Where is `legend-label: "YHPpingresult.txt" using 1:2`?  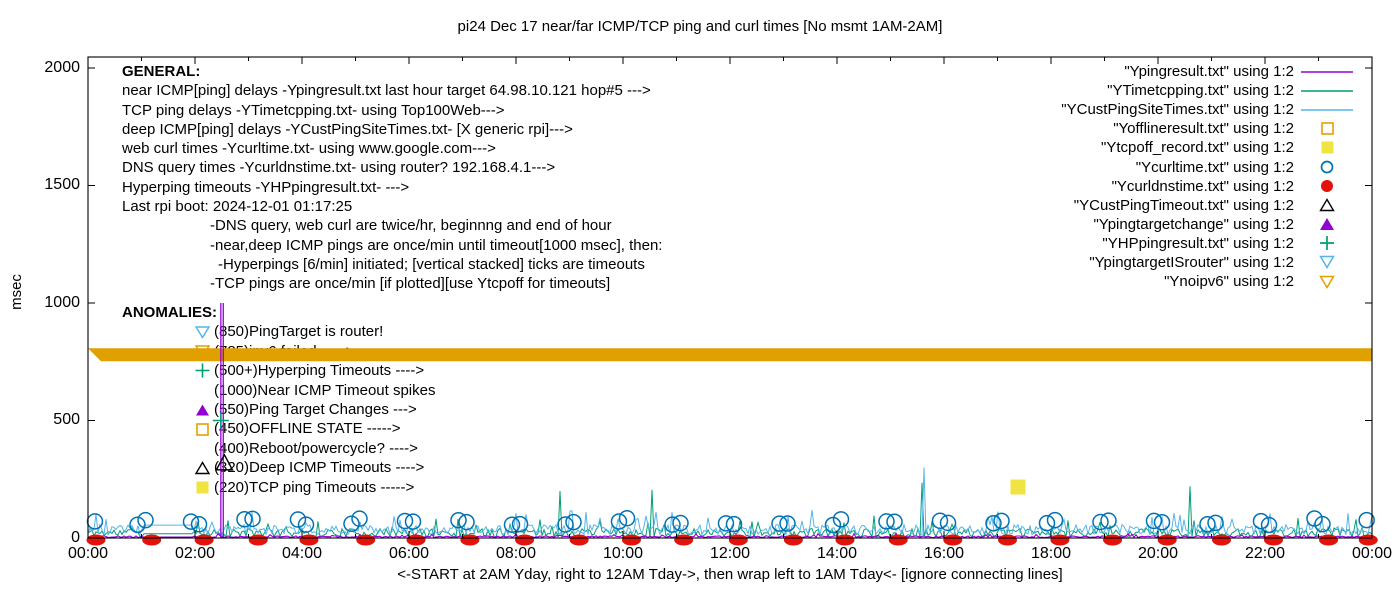
legend-label: "YHPpingresult.txt" using 1:2 is located at coordinates (1198, 243).